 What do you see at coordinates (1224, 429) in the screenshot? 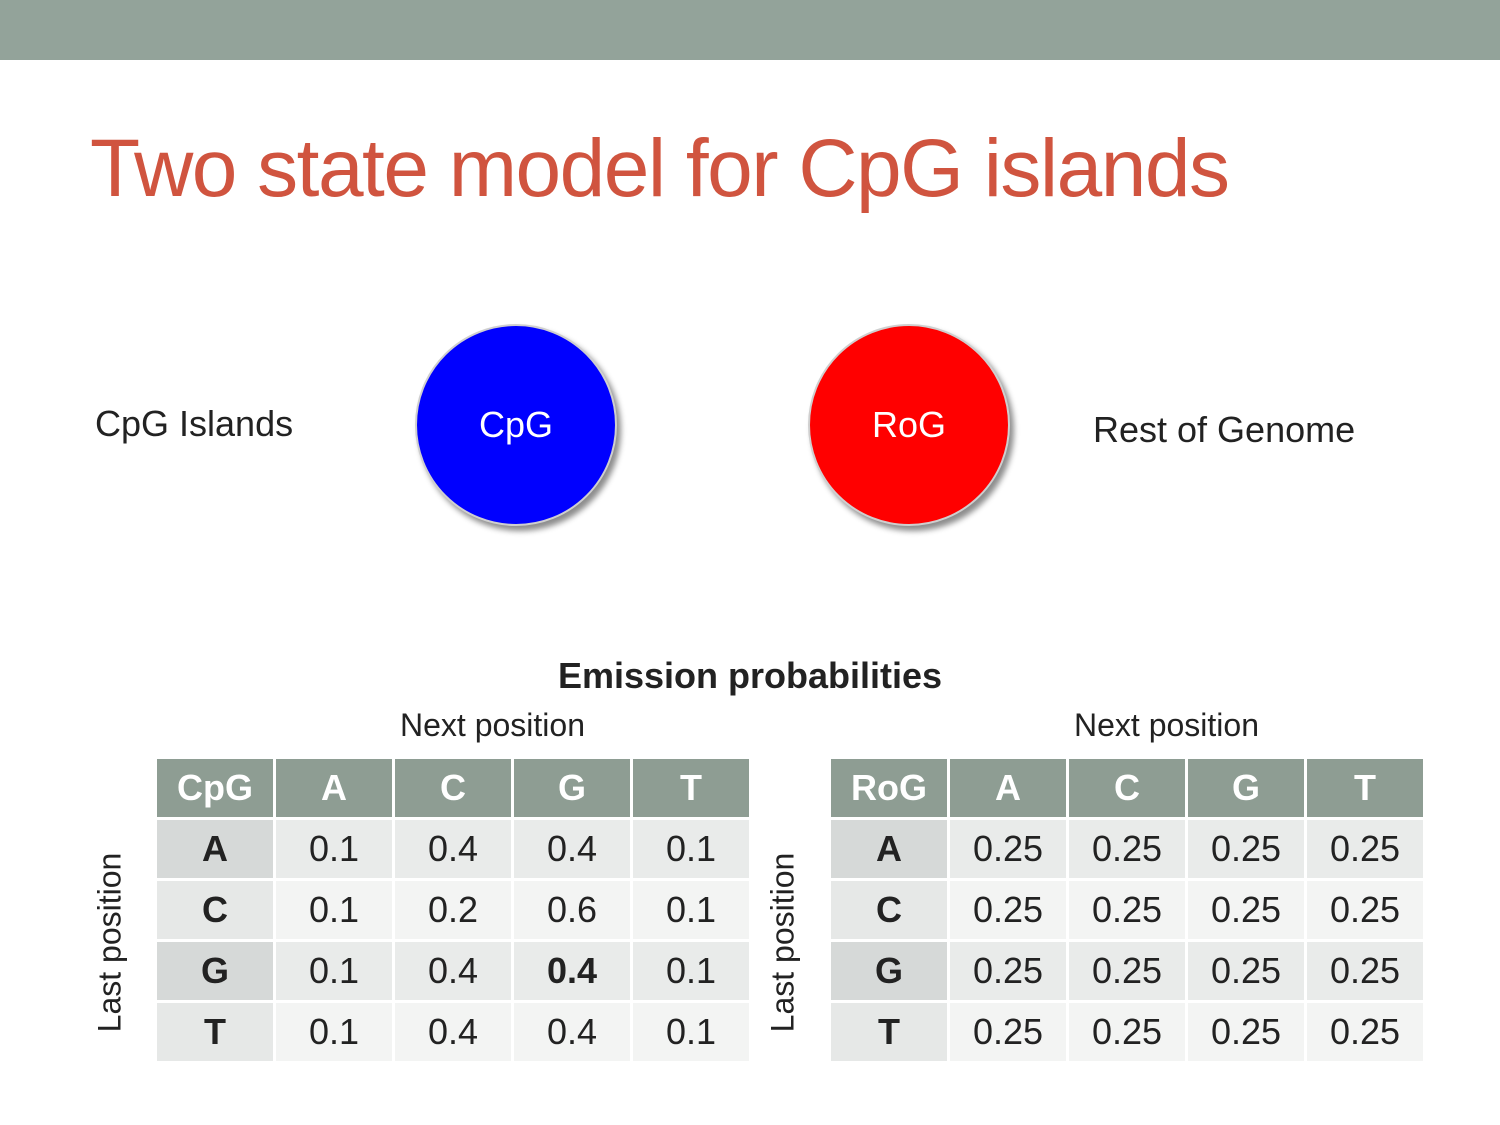
I see `state-description: Rest of Genome` at bounding box center [1224, 429].